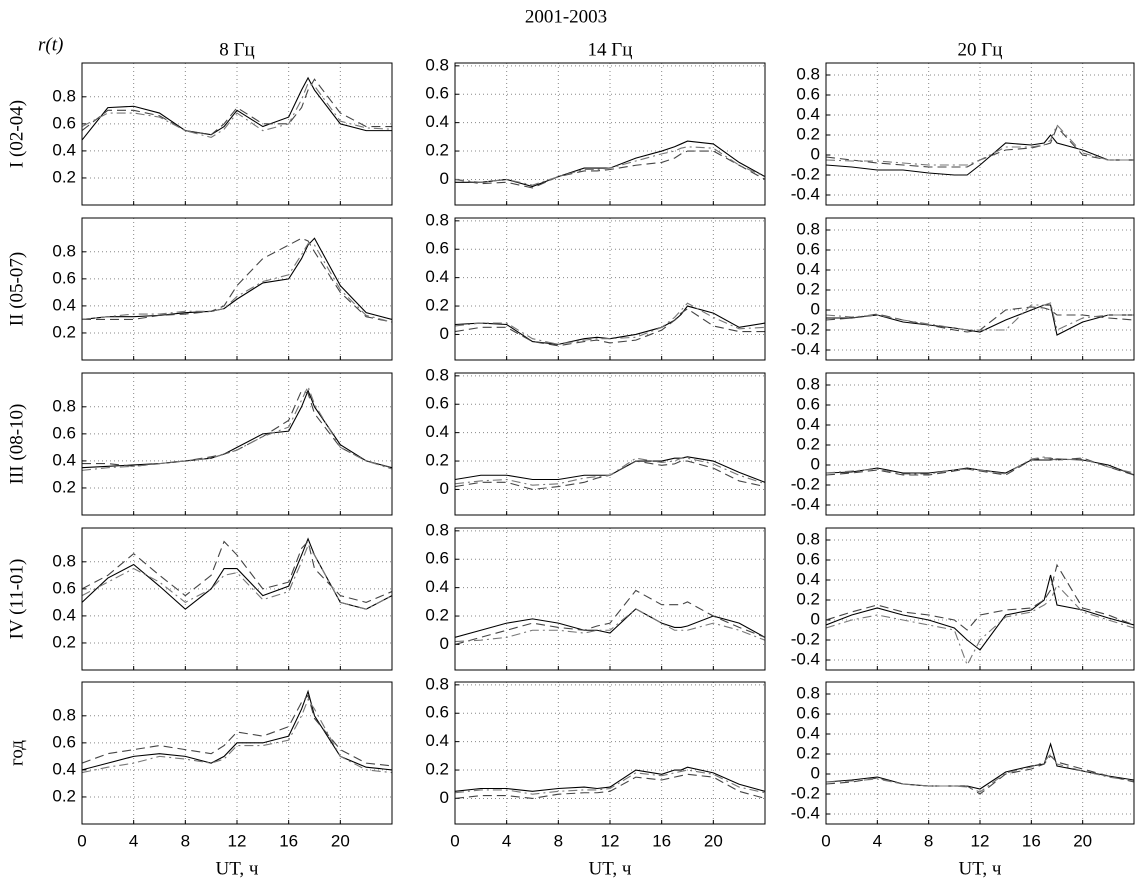 The height and width of the screenshot is (883, 1136). What do you see at coordinates (713, 840) in the screenshot?
I see `x-tick-label: 20` at bounding box center [713, 840].